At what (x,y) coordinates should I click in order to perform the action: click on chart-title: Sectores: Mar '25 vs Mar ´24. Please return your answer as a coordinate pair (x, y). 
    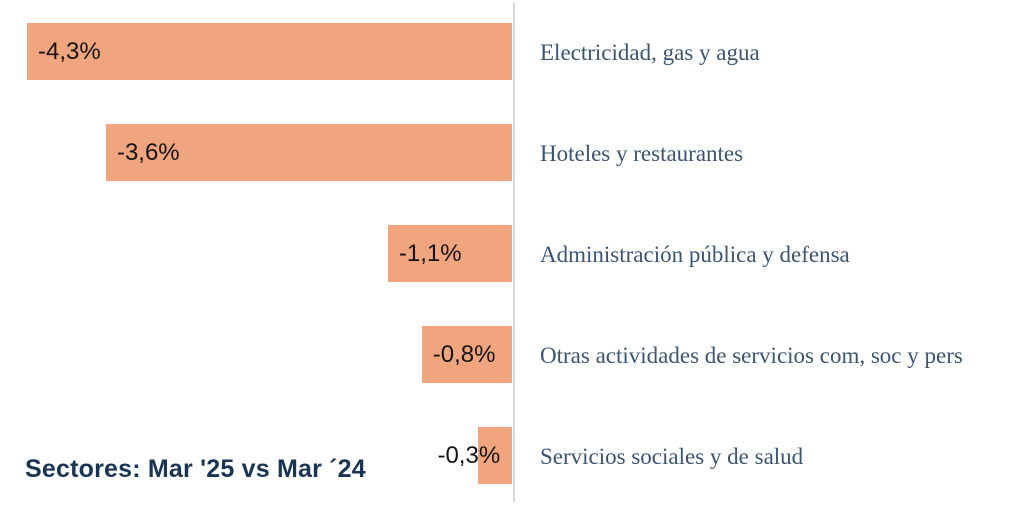
    Looking at the image, I should click on (195, 469).